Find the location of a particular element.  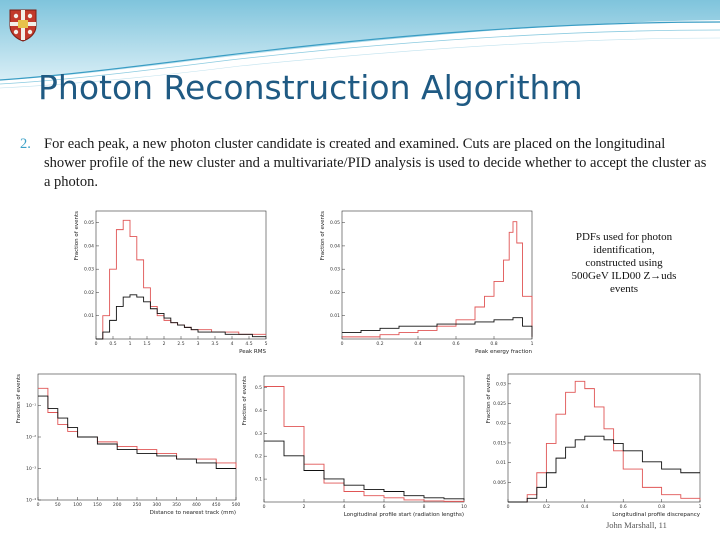

x-tick-label: 0.8 is located at coordinates (493, 344).